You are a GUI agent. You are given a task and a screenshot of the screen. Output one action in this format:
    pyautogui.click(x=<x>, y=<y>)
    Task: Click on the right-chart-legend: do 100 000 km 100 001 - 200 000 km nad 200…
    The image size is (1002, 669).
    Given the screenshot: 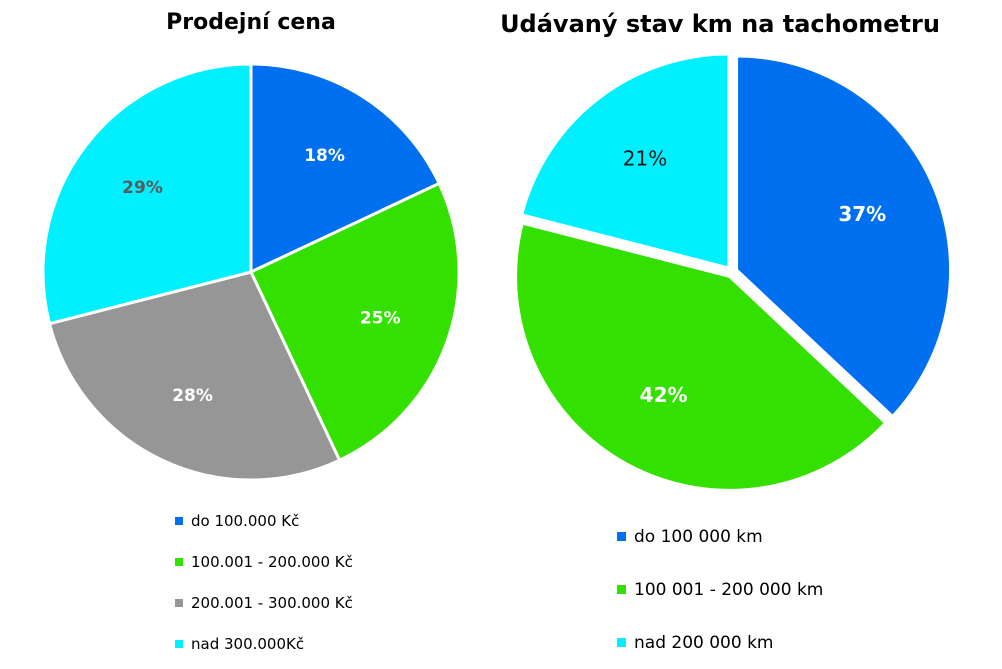 What is the action you would take?
    pyautogui.click(x=720, y=589)
    